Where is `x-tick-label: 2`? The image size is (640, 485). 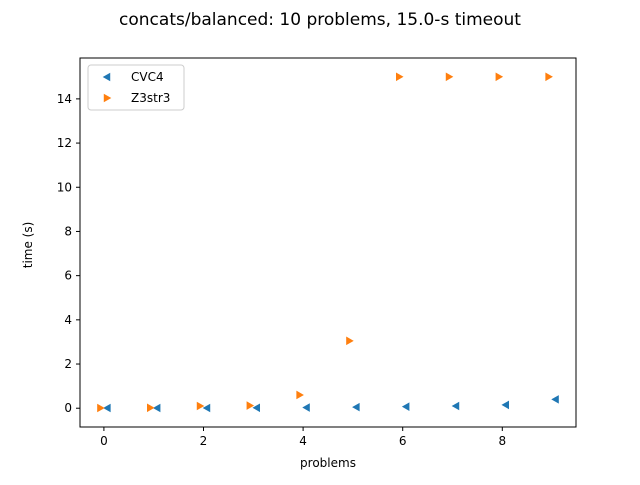
x-tick-label: 2 is located at coordinates (204, 441).